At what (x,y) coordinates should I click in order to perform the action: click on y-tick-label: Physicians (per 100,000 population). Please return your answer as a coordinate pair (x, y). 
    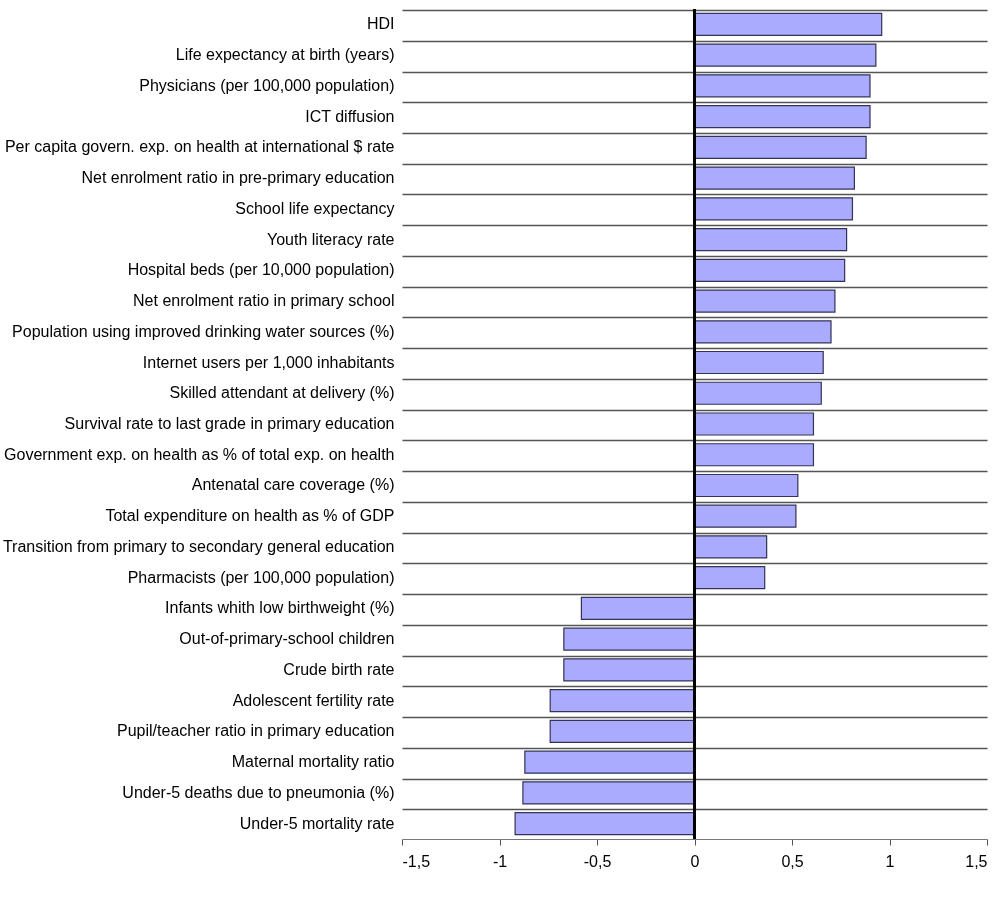
    Looking at the image, I should click on (267, 85).